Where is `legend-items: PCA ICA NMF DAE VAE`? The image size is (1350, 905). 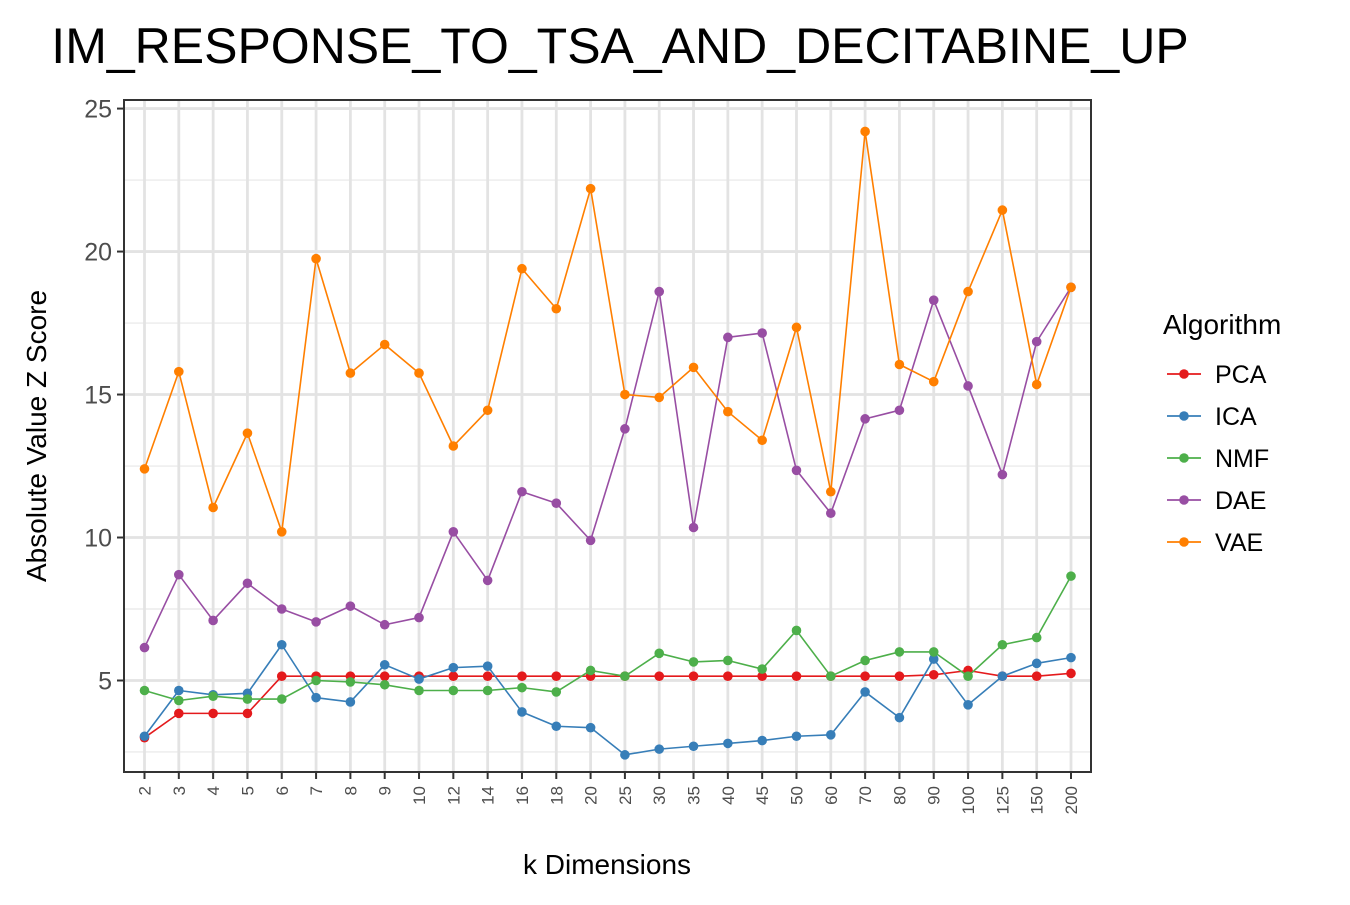 legend-items: PCA ICA NMF DAE VAE is located at coordinates (1218, 459).